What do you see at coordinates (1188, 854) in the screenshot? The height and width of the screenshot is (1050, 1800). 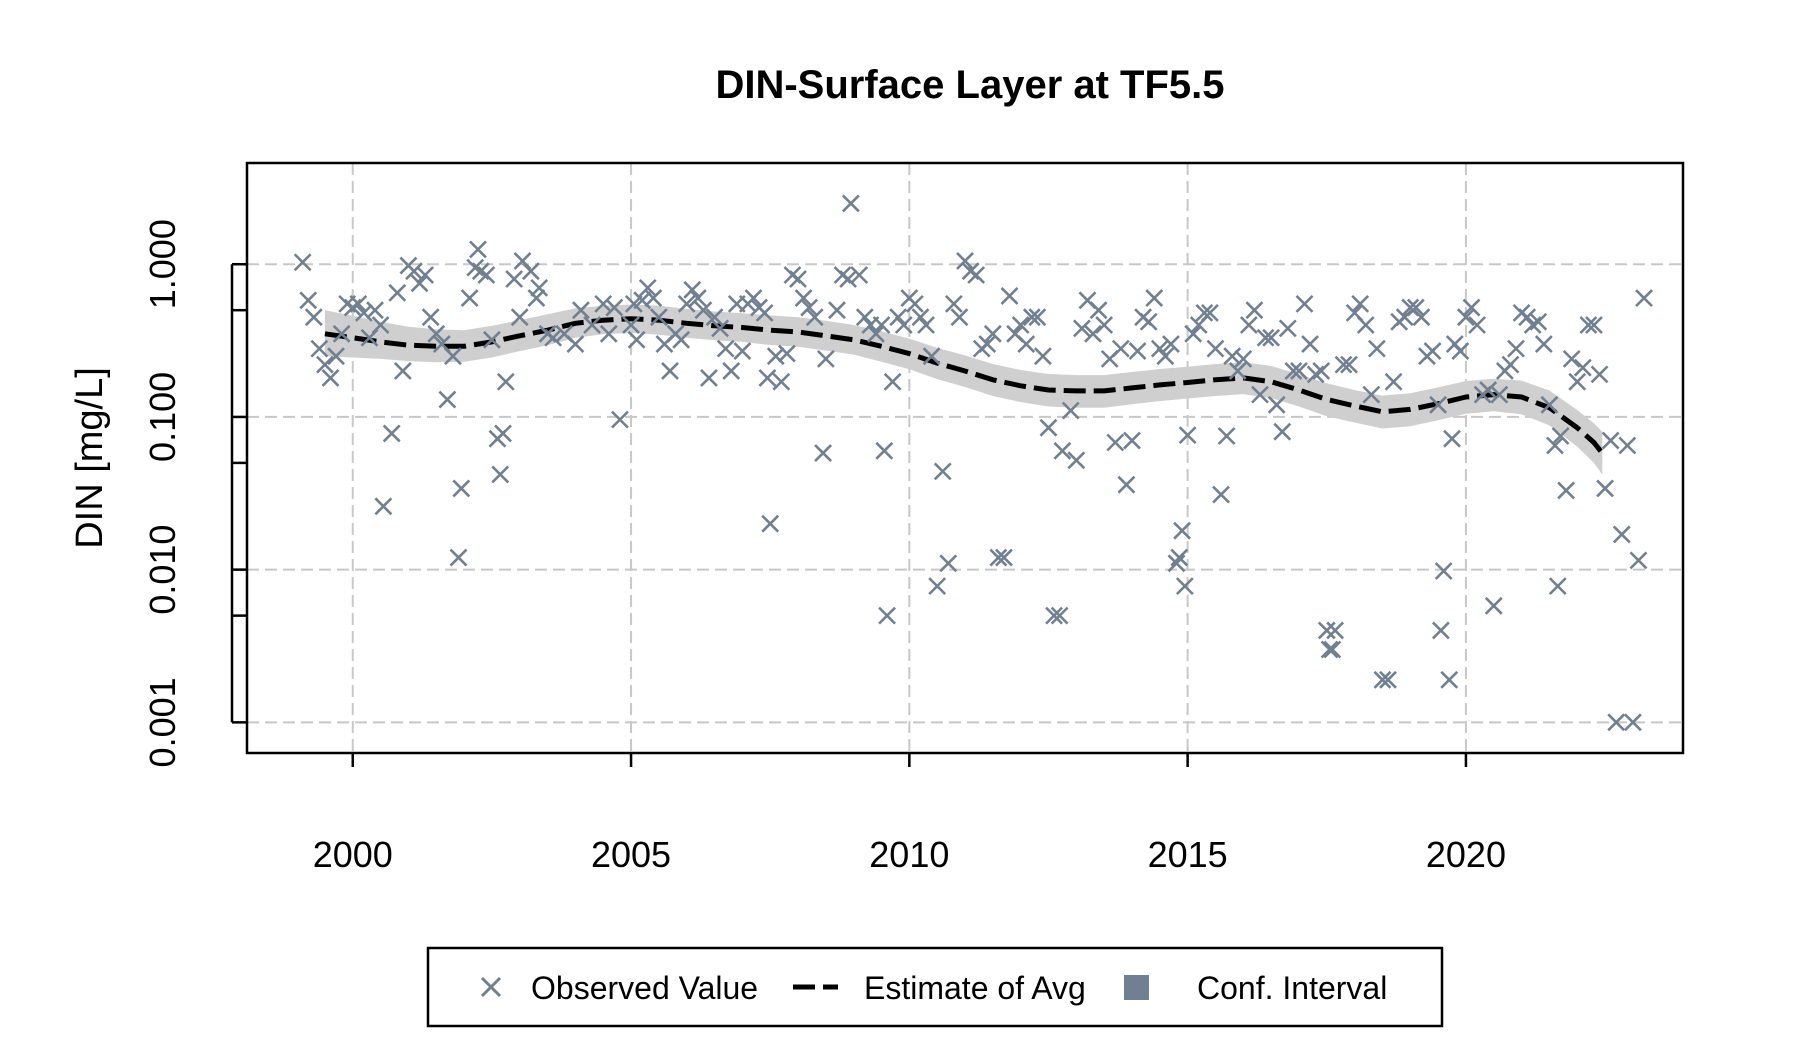 I see `x-tick-label: 2015` at bounding box center [1188, 854].